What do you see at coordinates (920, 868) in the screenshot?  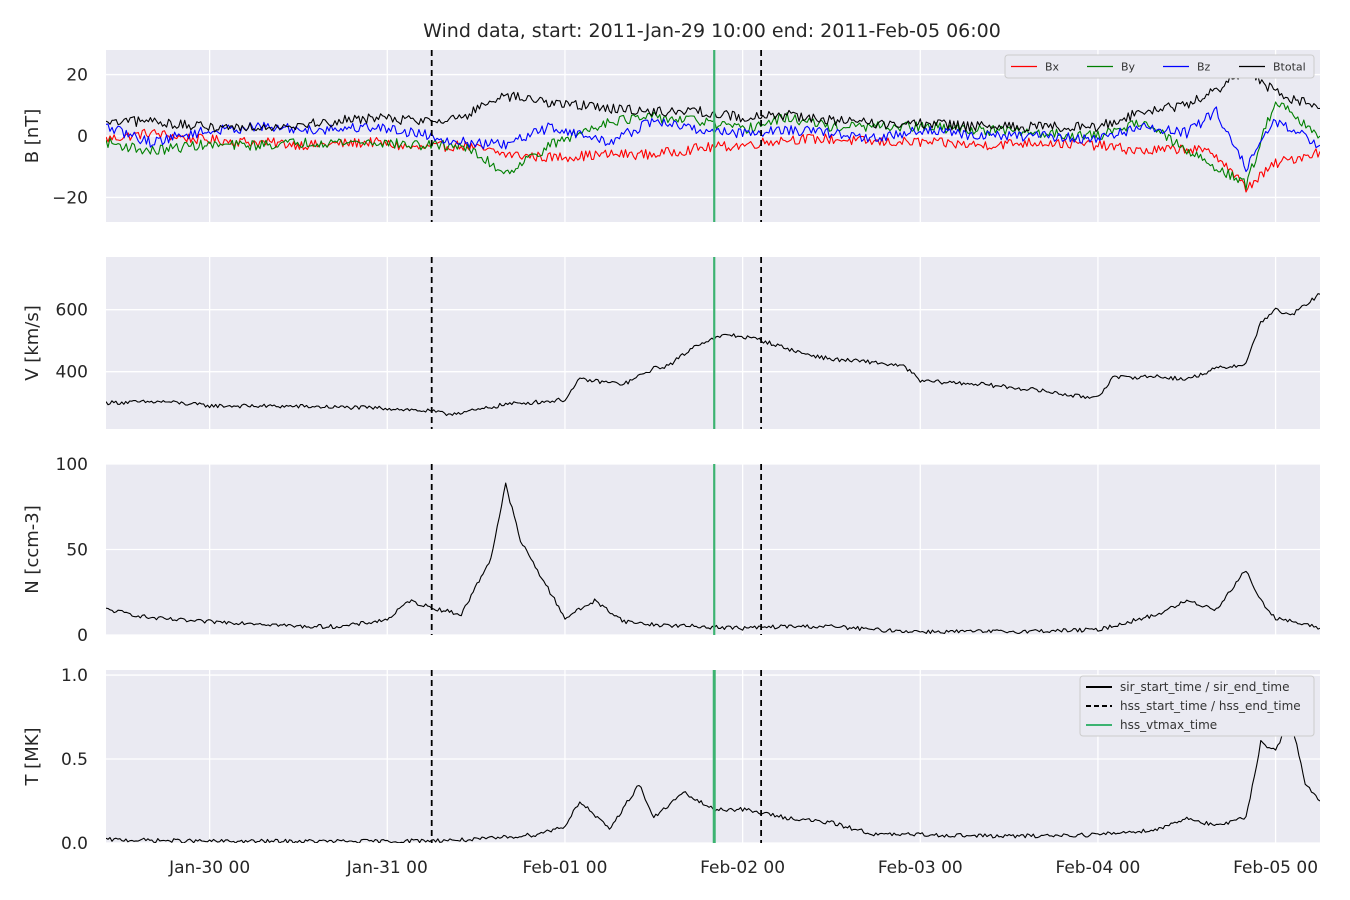 I see `x-tick-label: Feb-03 00` at bounding box center [920, 868].